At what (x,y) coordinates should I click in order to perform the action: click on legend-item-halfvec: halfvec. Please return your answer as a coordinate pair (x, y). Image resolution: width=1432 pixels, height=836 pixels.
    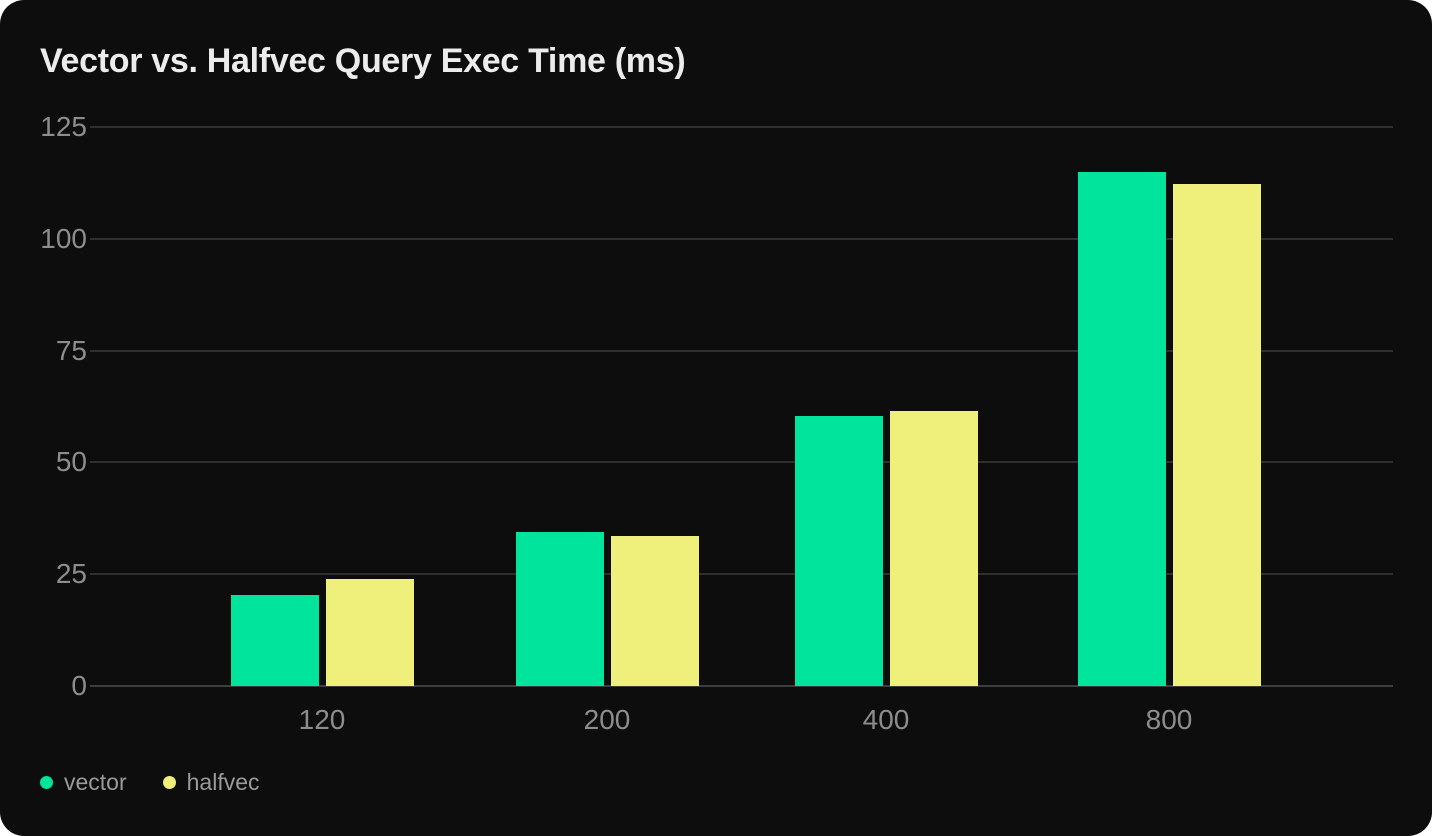
    Looking at the image, I should click on (211, 782).